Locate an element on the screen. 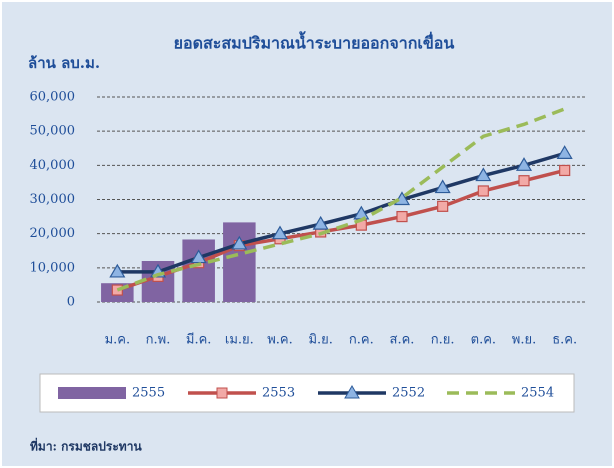  y-tick-label: 30,000 is located at coordinates (53, 199).